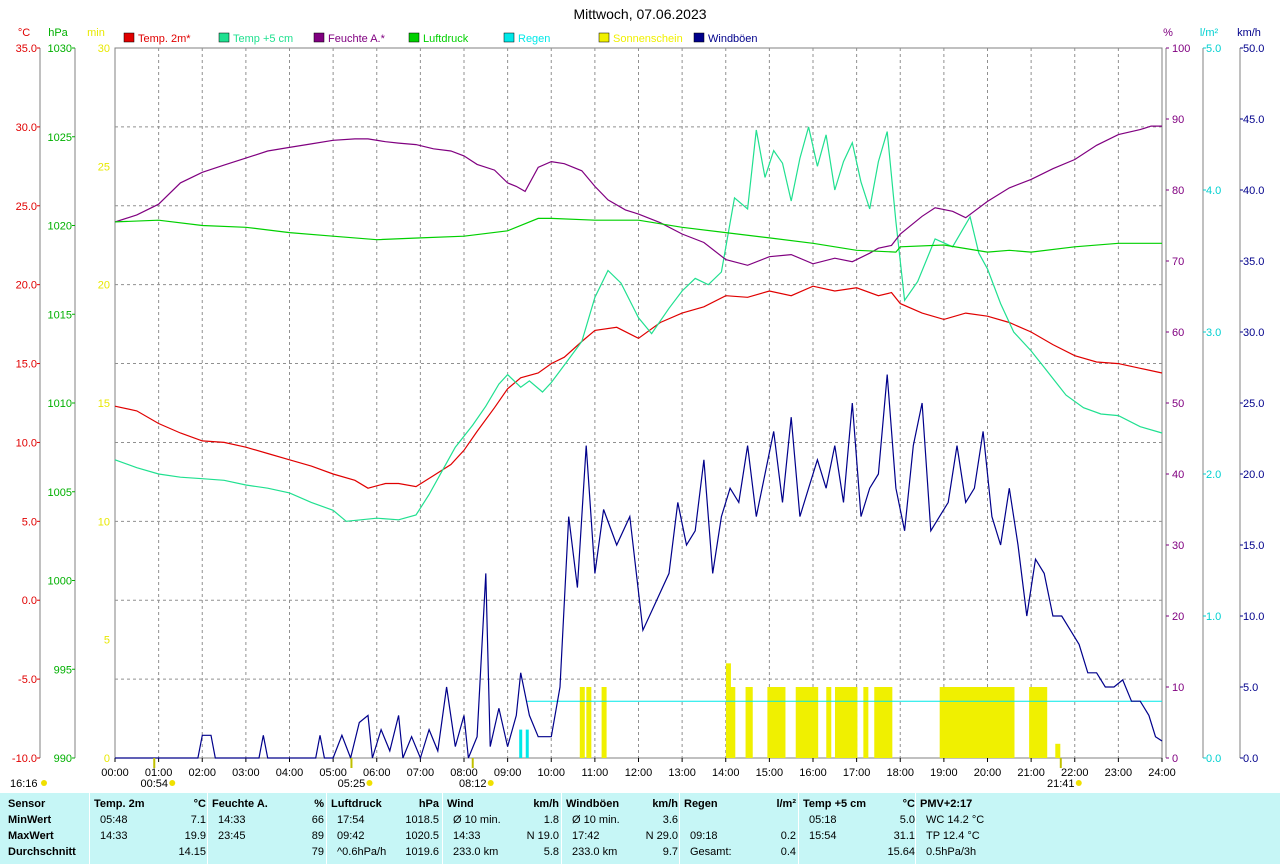 The image size is (1280, 864). What do you see at coordinates (422, 852) in the screenshot?
I see `stats-cell-value: 1019.6` at bounding box center [422, 852].